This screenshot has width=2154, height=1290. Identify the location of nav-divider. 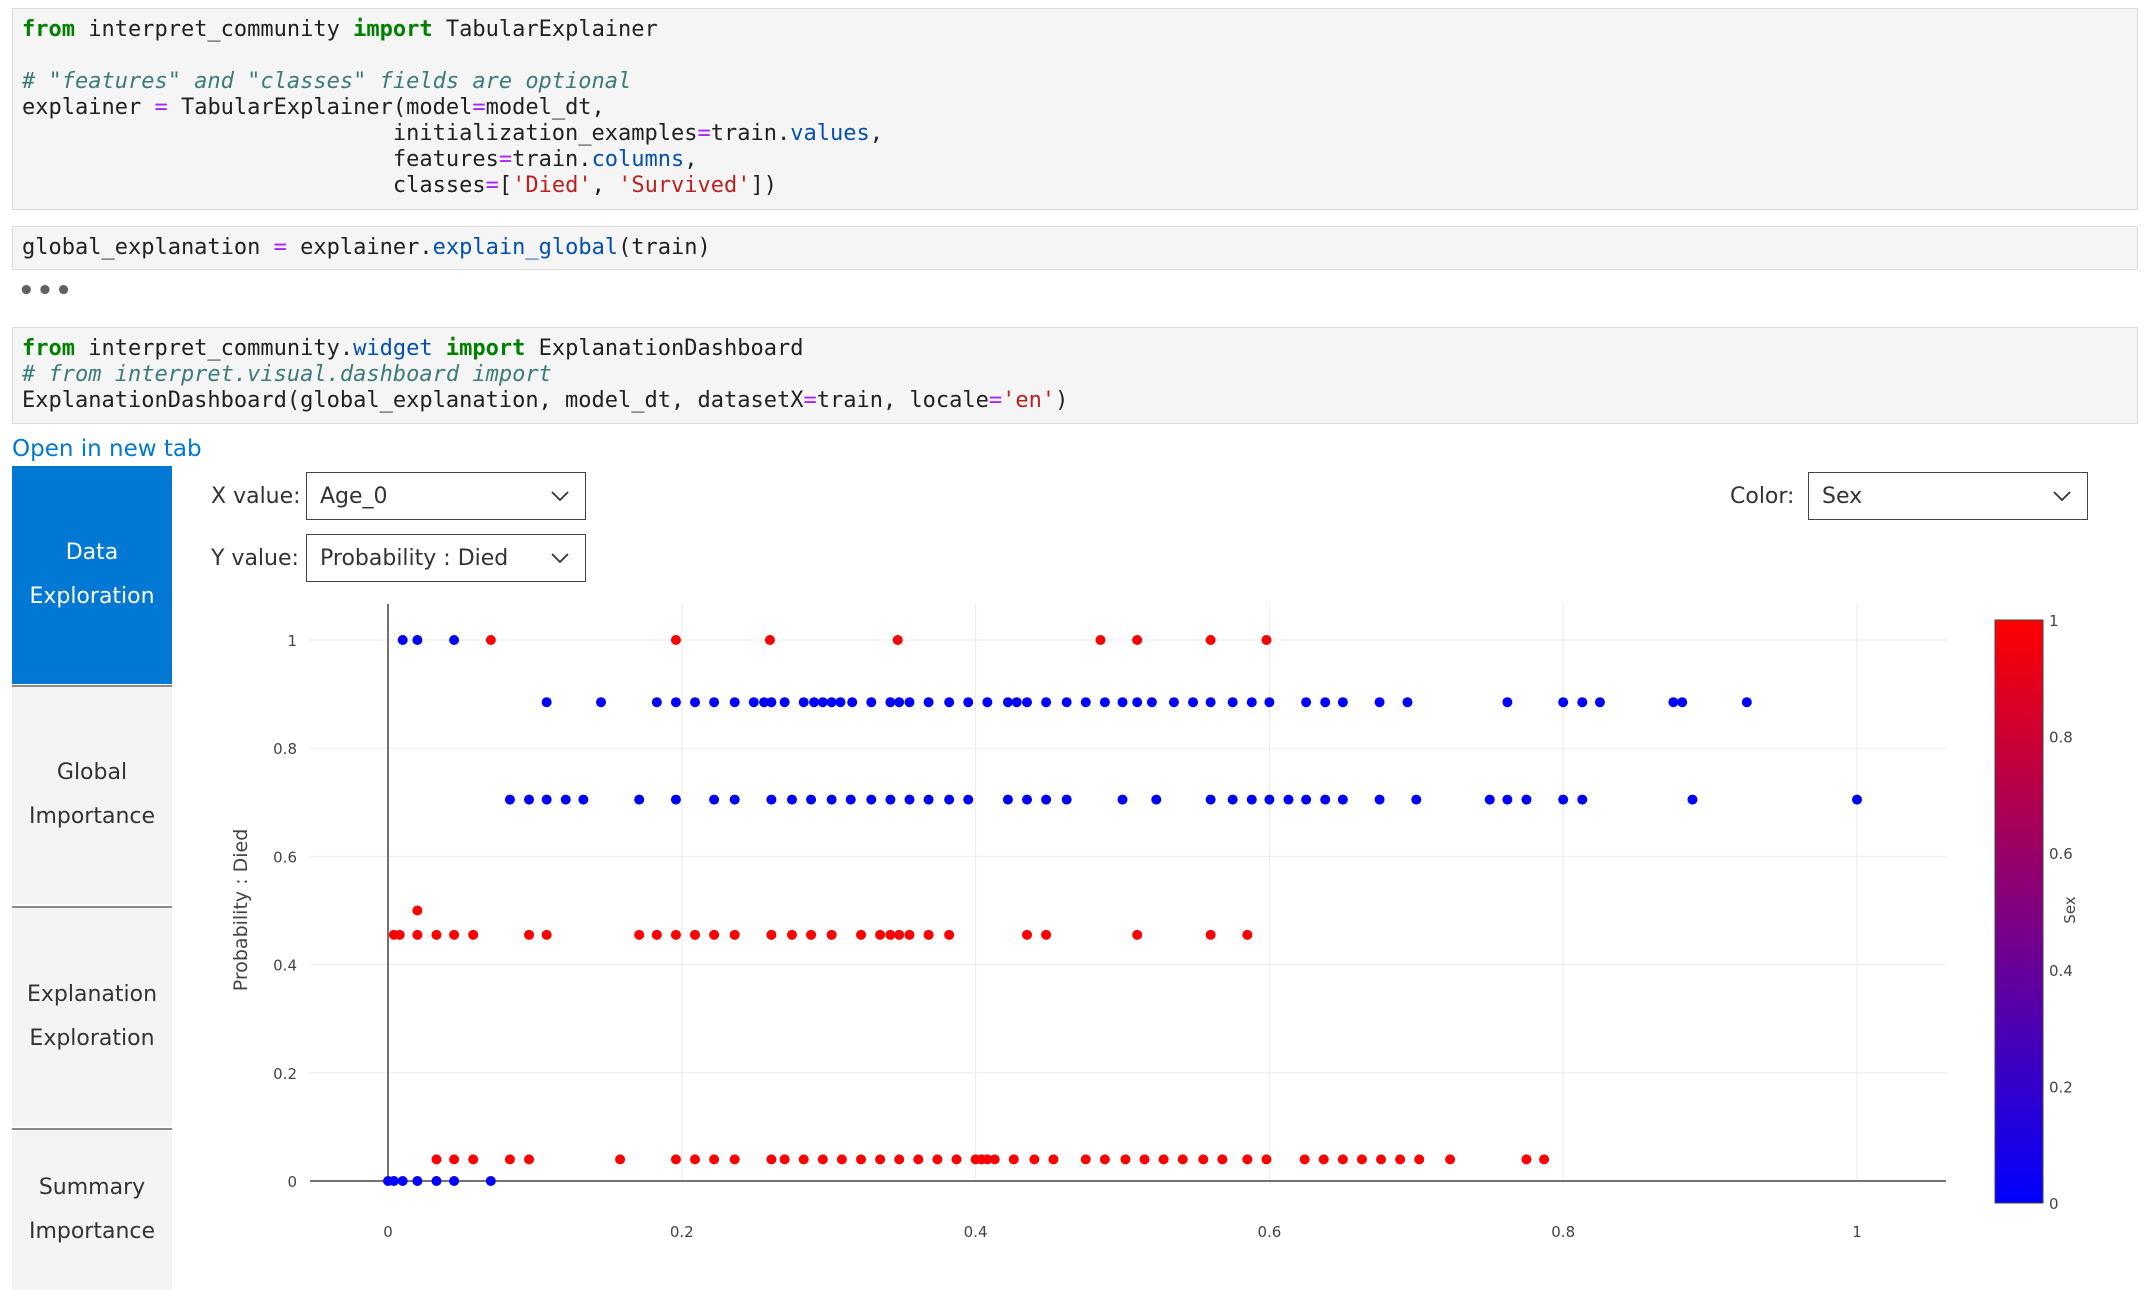
(92, 1129).